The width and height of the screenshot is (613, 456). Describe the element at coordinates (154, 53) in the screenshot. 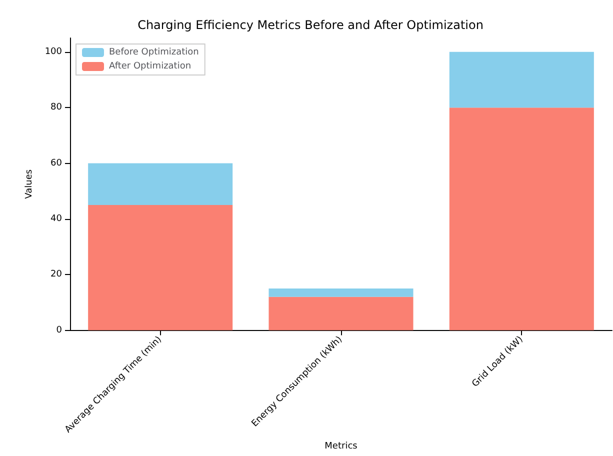

I see `legend-label: Before Optimization` at that location.